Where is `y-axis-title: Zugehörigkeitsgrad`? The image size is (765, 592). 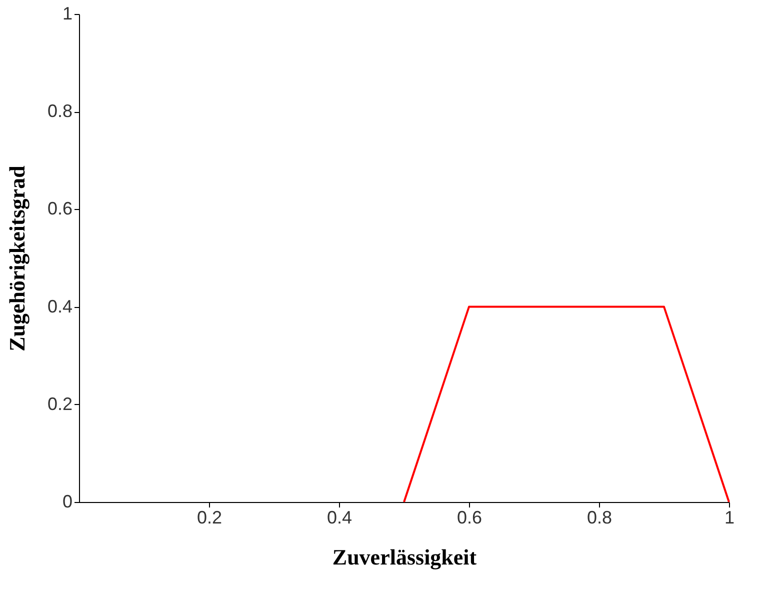 y-axis-title: Zugehörigkeitsgrad is located at coordinates (17, 259).